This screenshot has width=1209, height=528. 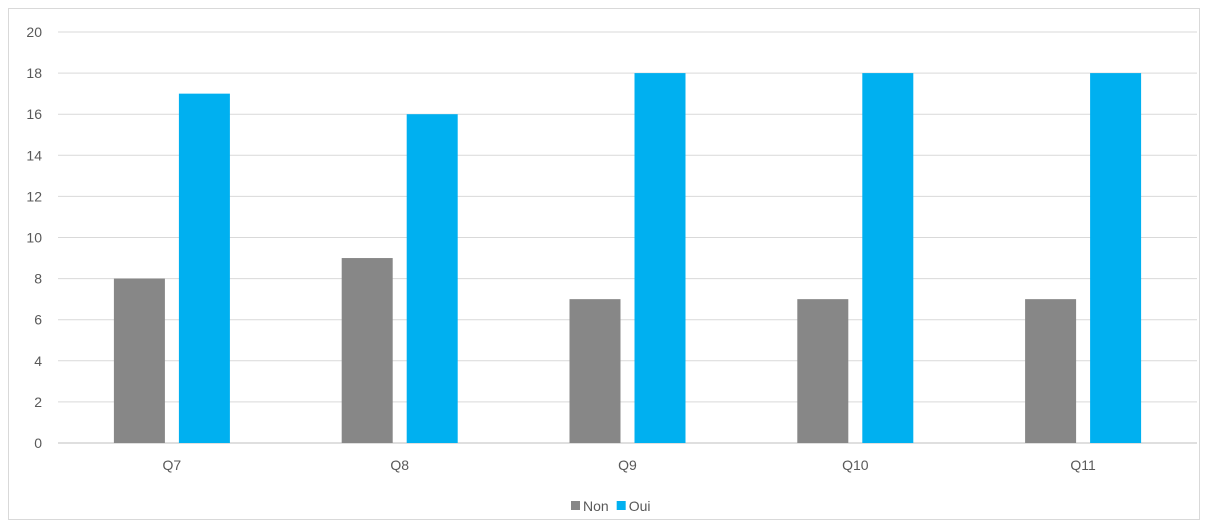 I want to click on y-tick-label: 4, so click(x=38, y=361).